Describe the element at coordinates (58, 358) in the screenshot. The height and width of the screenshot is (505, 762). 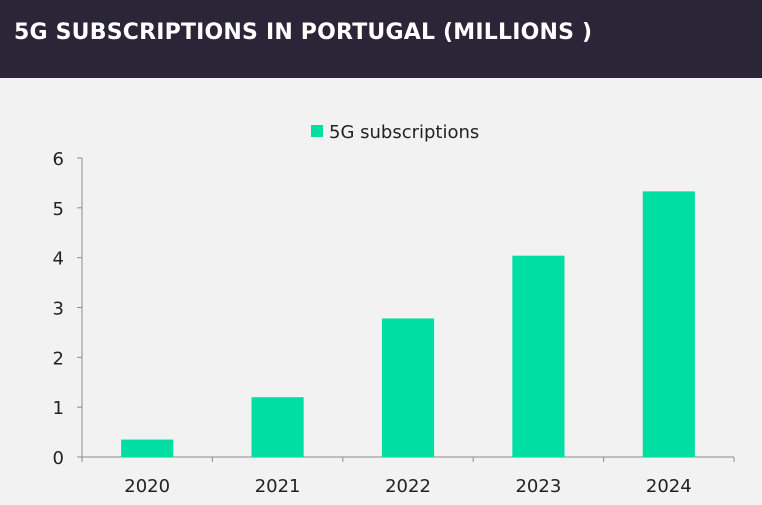
I see `y-tick-label: 2` at that location.